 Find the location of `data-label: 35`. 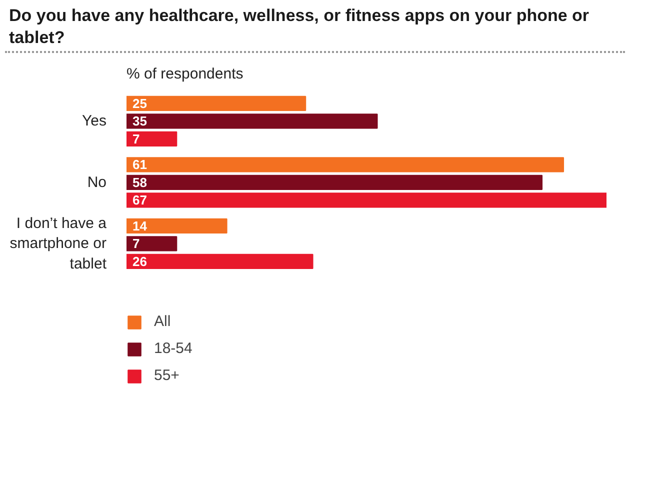

data-label: 35 is located at coordinates (139, 121).